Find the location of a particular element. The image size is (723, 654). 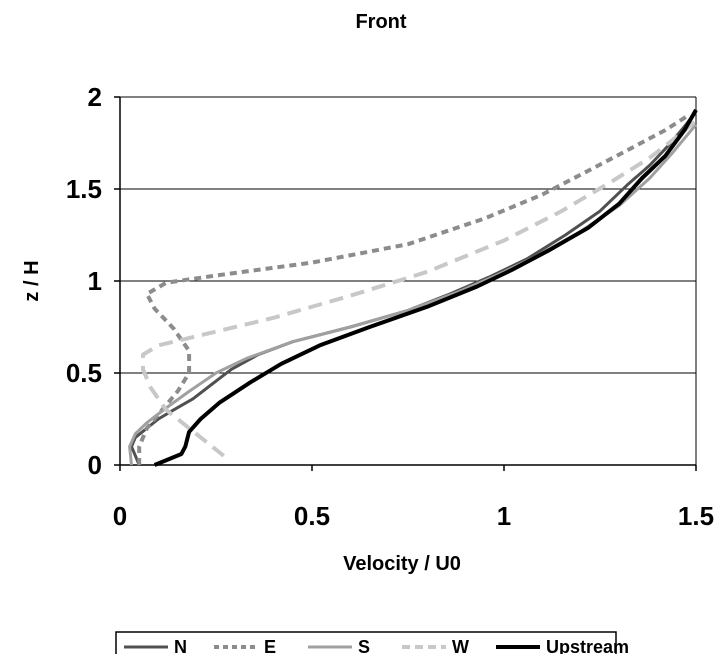

legend: N E S W Upstream is located at coordinates (372, 642).